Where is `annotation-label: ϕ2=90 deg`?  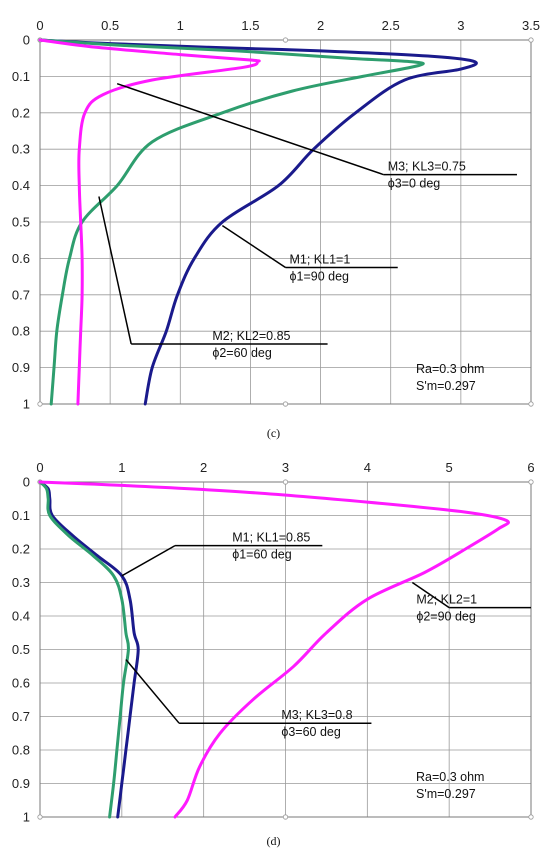 annotation-label: ϕ2=90 deg is located at coordinates (446, 617).